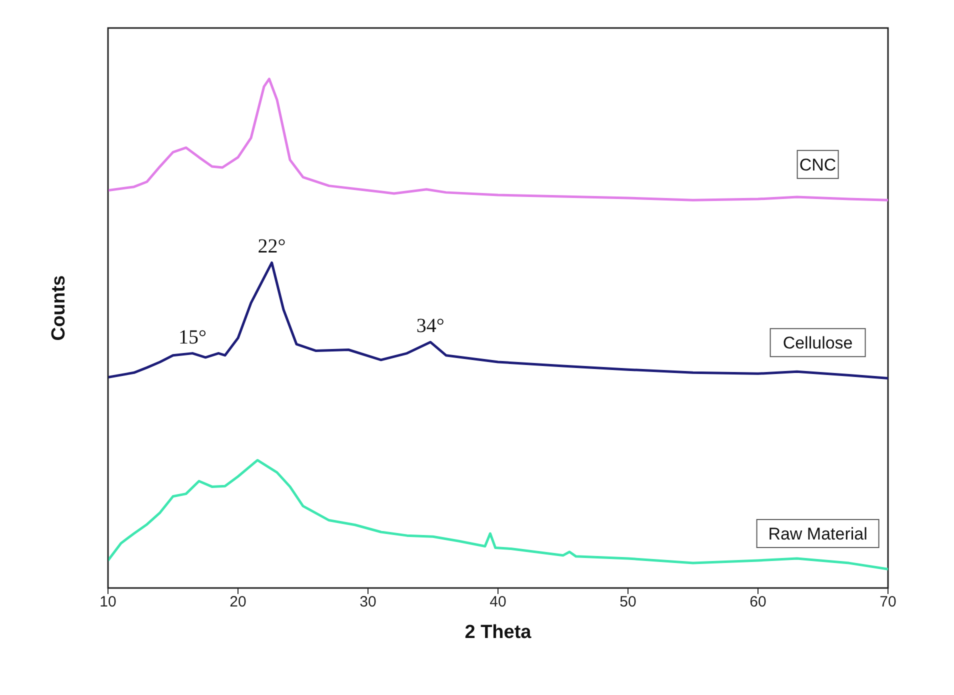 The image size is (954, 695). I want to click on x-axis-title: 2 Theta, so click(498, 632).